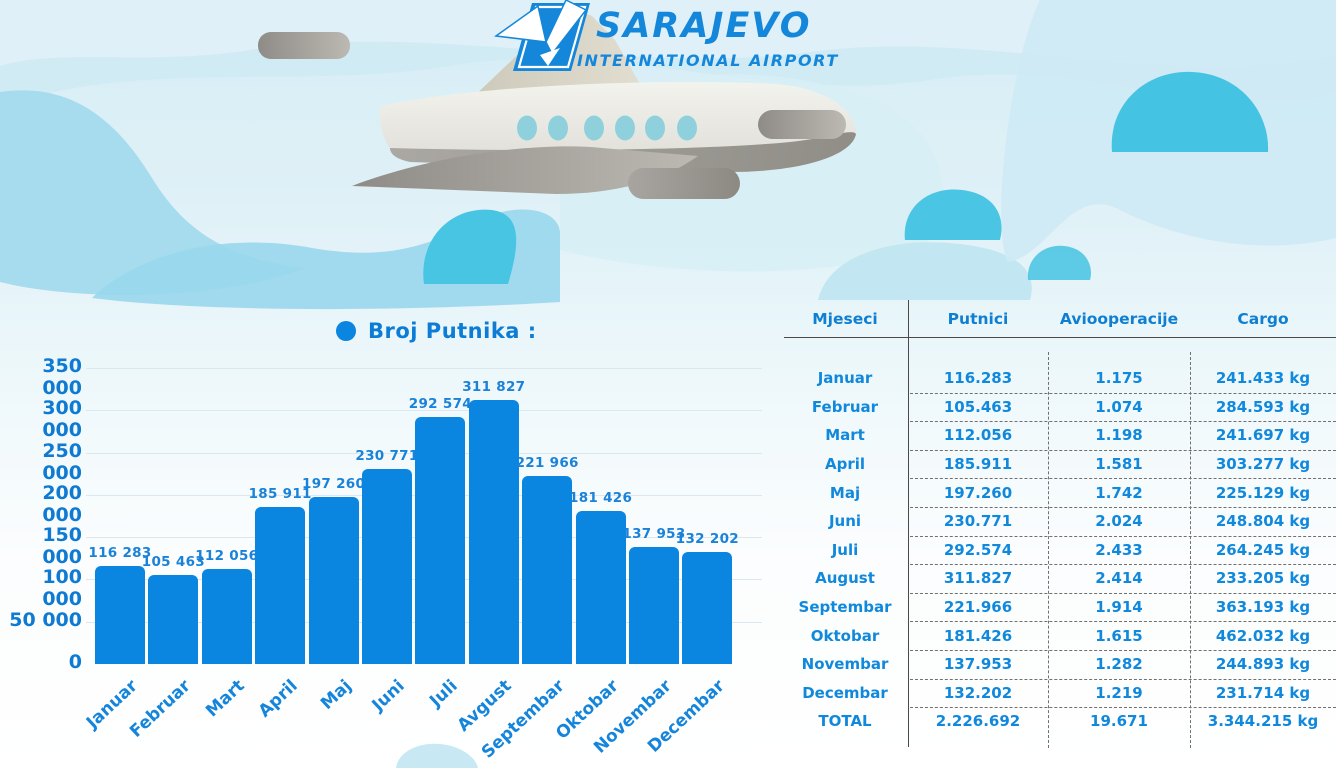 This screenshot has width=1336, height=768. What do you see at coordinates (978, 549) in the screenshot?
I see `table-cell-putnici: 292.574` at bounding box center [978, 549].